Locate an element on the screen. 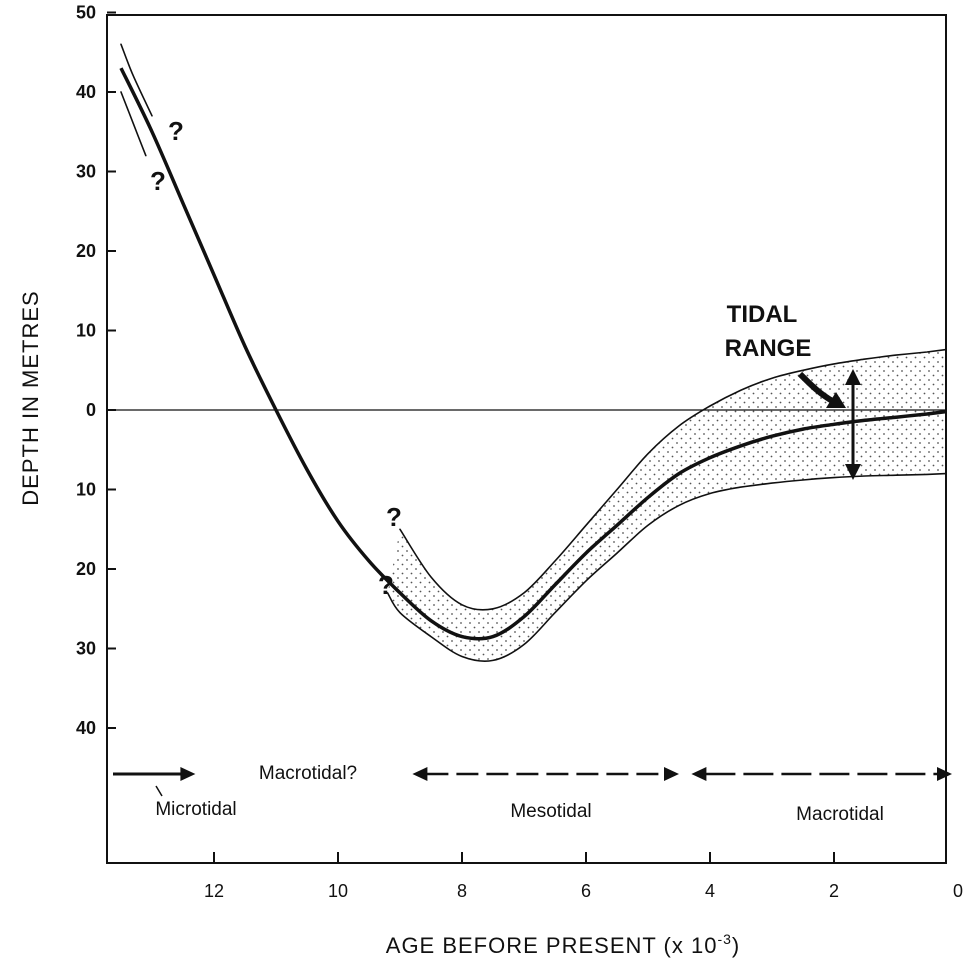 This screenshot has height=961, width=966. lower-bound-line is located at coordinates (666, 567).